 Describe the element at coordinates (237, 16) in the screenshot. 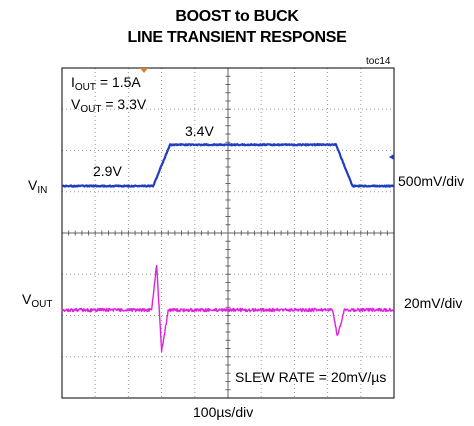

I see `chart-title-line1: BOOST to BUCK` at that location.